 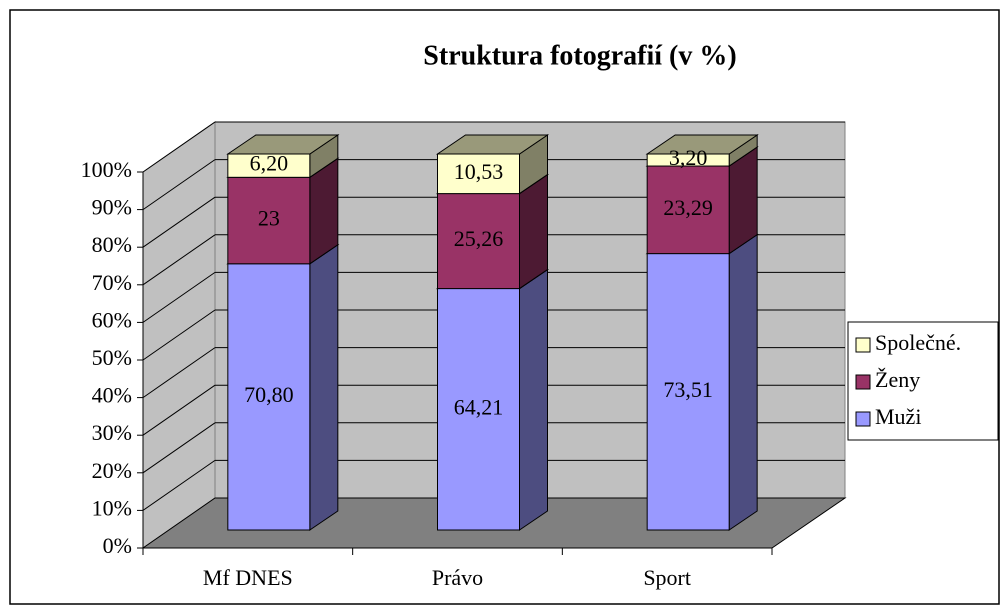 What do you see at coordinates (898, 416) in the screenshot?
I see `legend-label: Muži` at bounding box center [898, 416].